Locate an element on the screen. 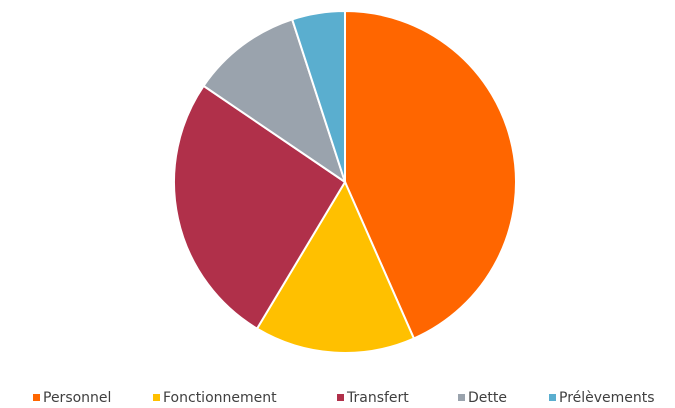 The height and width of the screenshot is (408, 675). legend-label: Fonctionnement is located at coordinates (220, 398).